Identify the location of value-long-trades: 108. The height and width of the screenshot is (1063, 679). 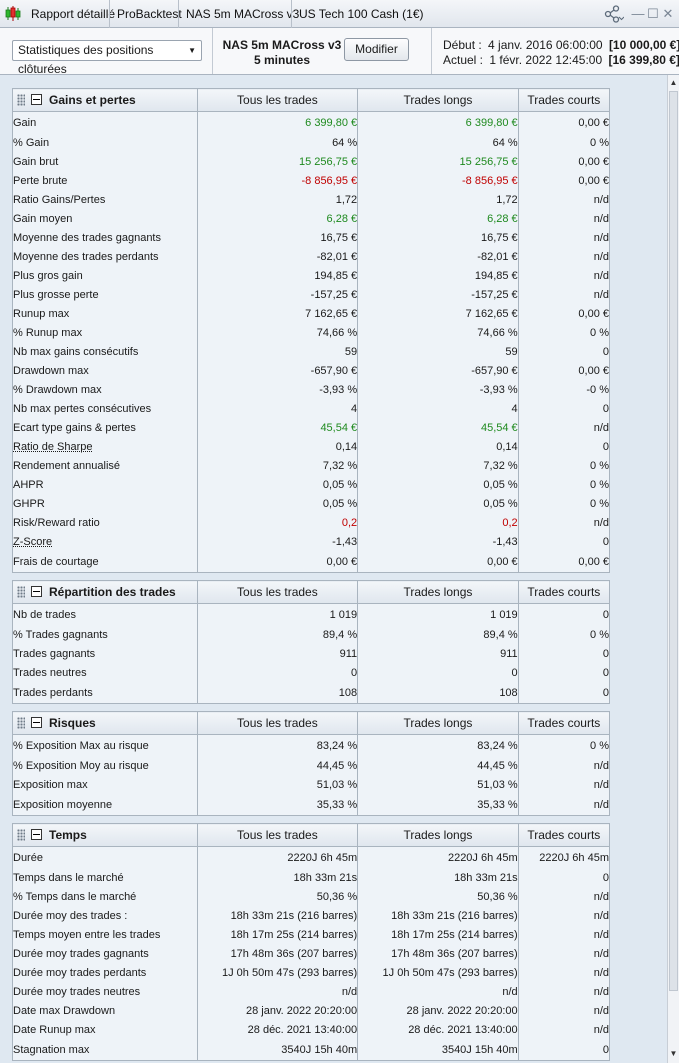
(438, 693).